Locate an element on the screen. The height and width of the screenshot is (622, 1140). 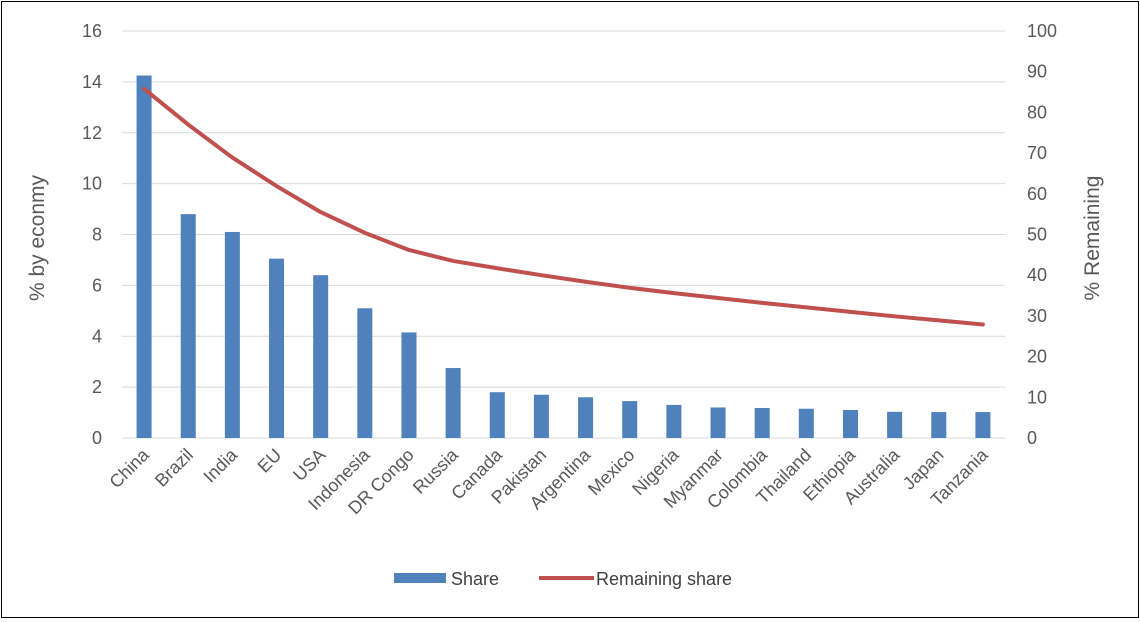
left-axis-tick-label: 10 is located at coordinates (92, 184).